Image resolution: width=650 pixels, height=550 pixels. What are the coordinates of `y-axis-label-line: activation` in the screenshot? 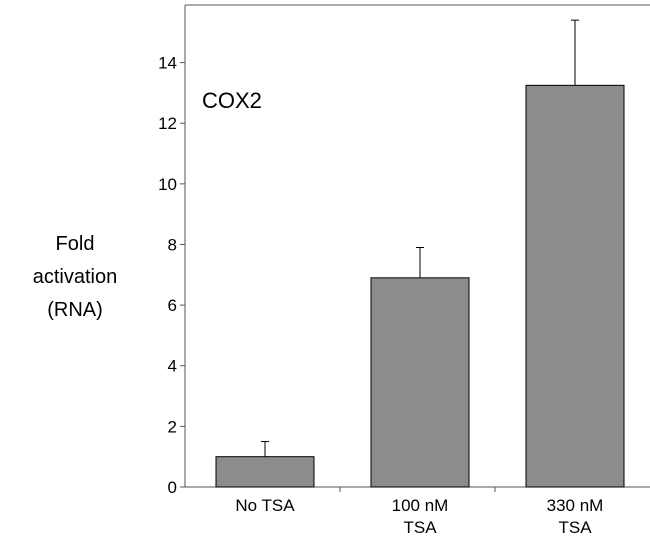 It's located at (75, 277).